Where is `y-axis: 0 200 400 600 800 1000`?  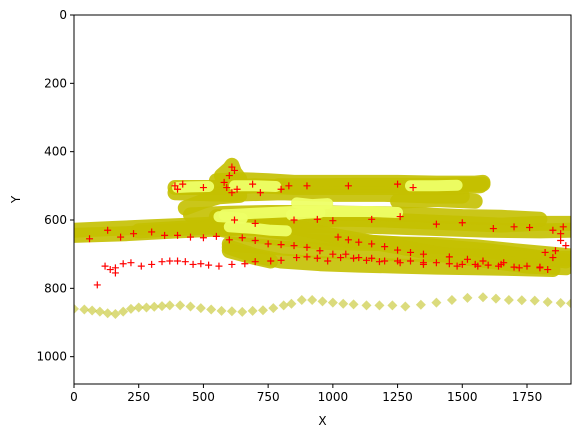 y-axis: 0 200 400 600 800 1000 is located at coordinates (55, 186).